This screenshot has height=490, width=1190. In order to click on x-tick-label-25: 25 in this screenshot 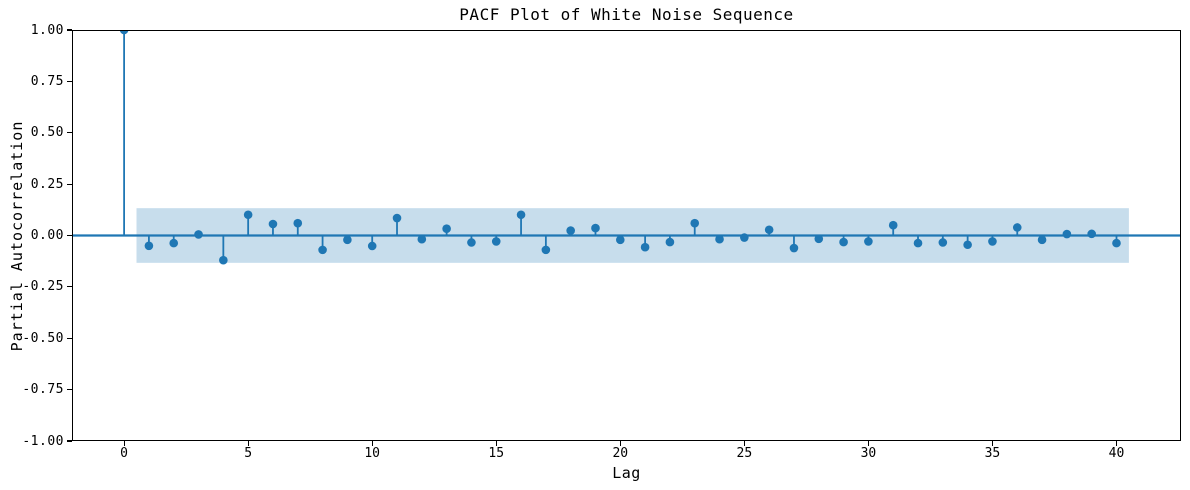, I will do `click(744, 453)`.